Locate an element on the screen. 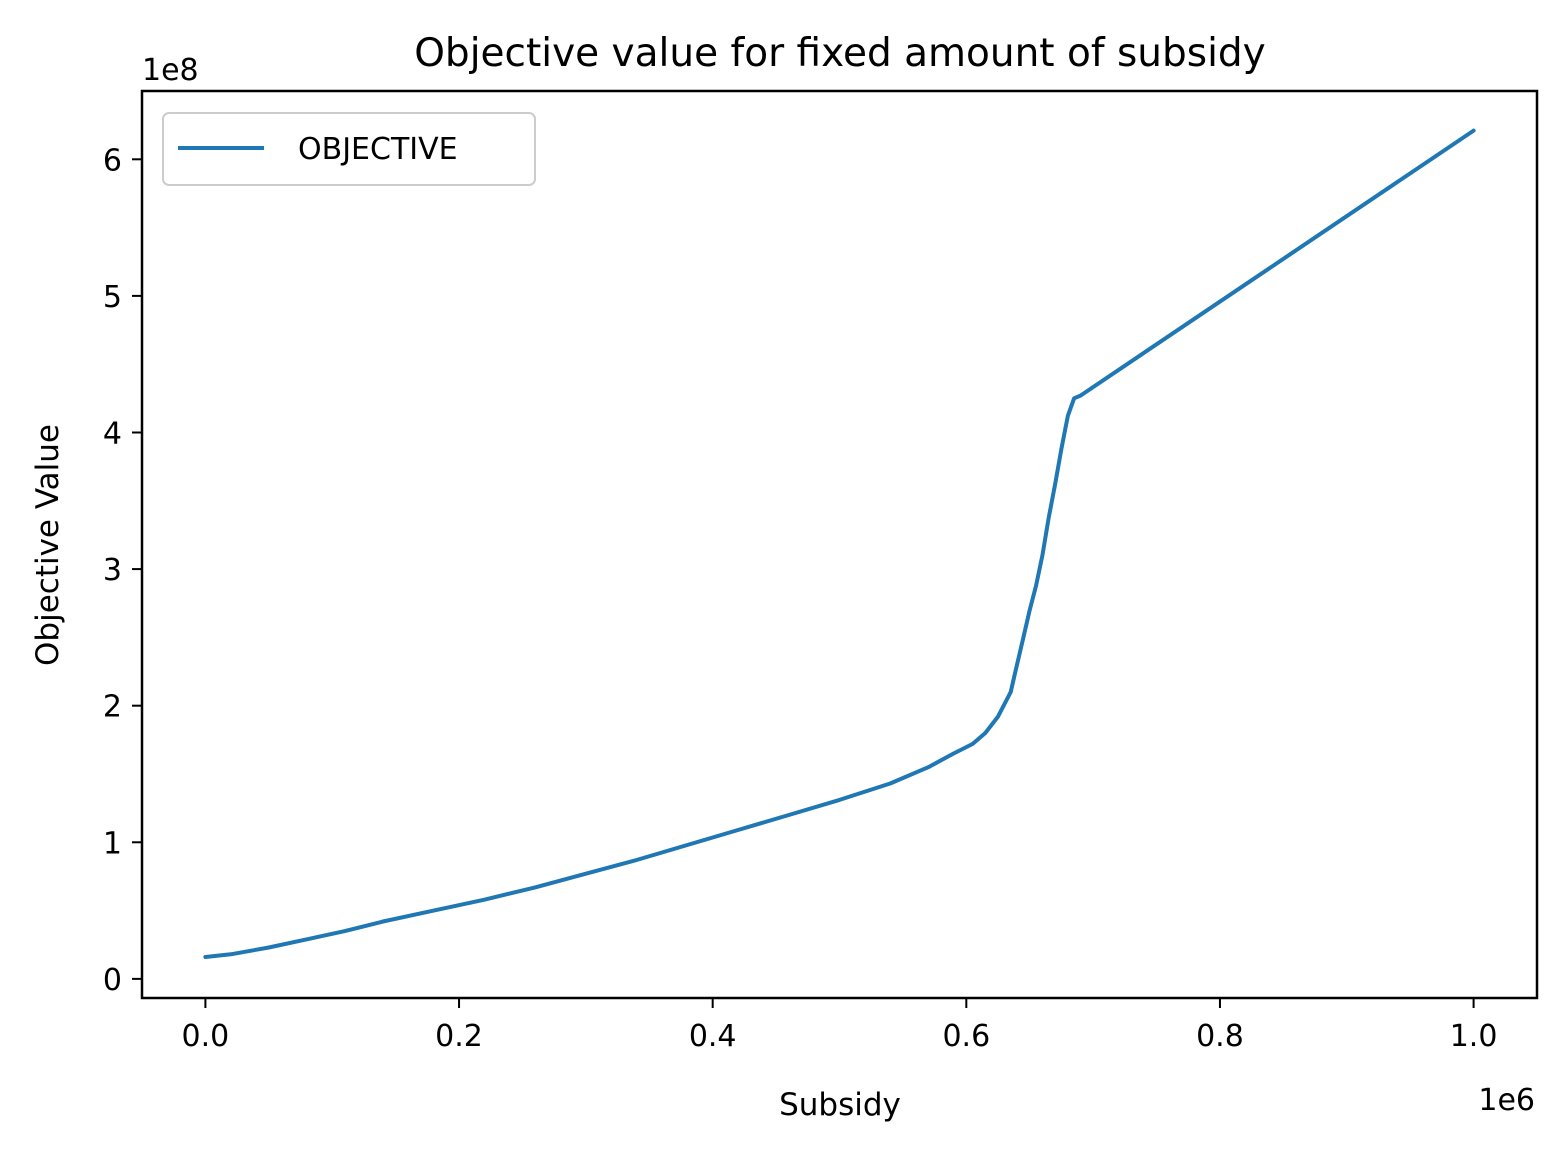 The height and width of the screenshot is (1154, 1567). y-tick-label: 2 is located at coordinates (112, 707).